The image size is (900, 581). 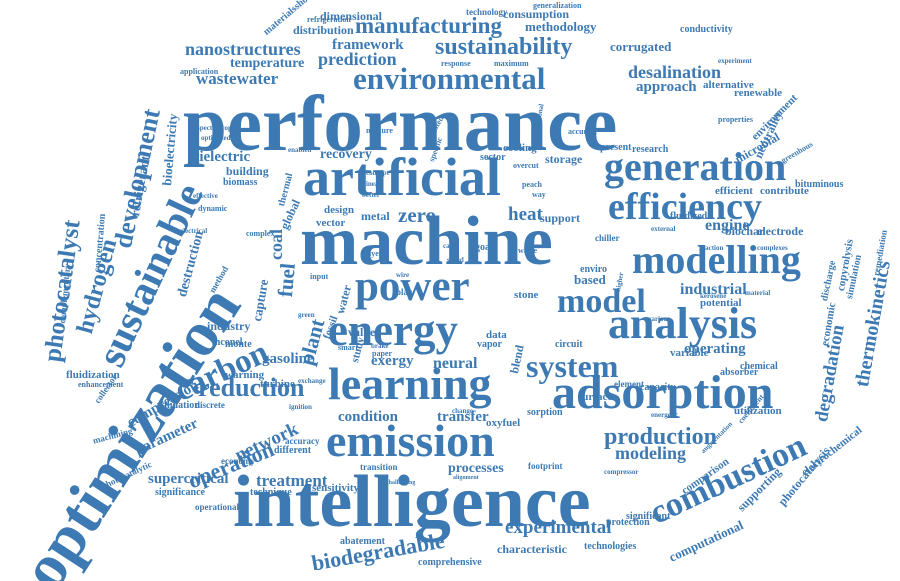 I want to click on word: industry, so click(x=229, y=326).